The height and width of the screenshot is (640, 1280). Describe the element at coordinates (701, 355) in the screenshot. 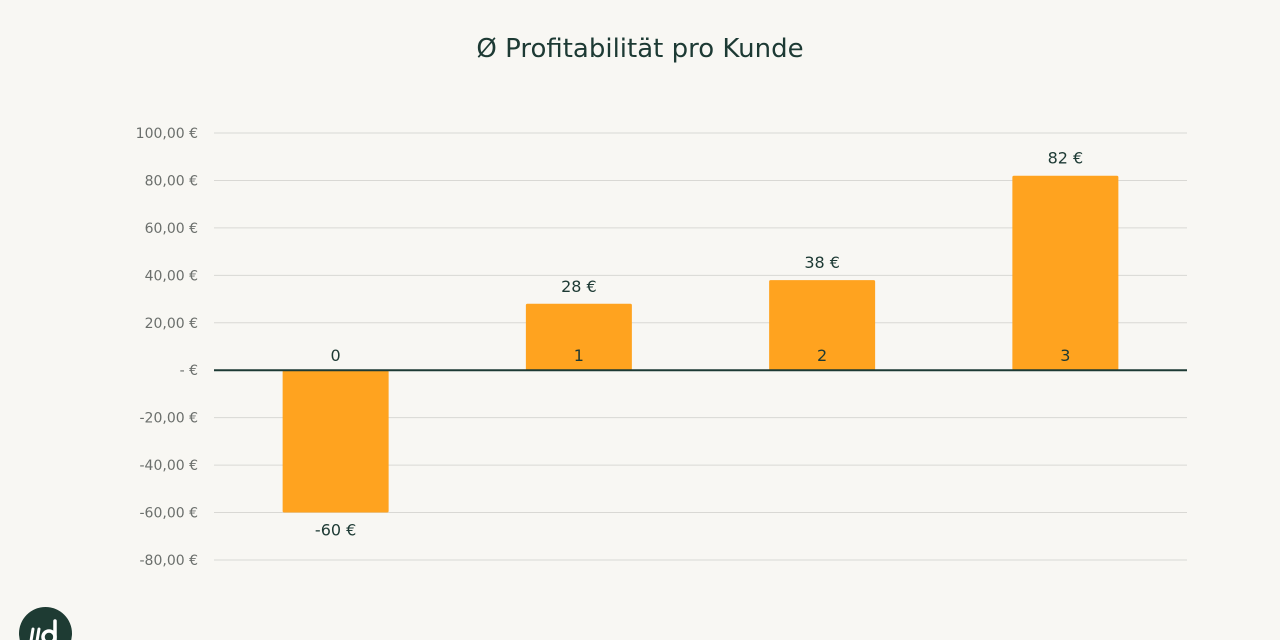

I see `category-labels: 0 1 2 3` at that location.